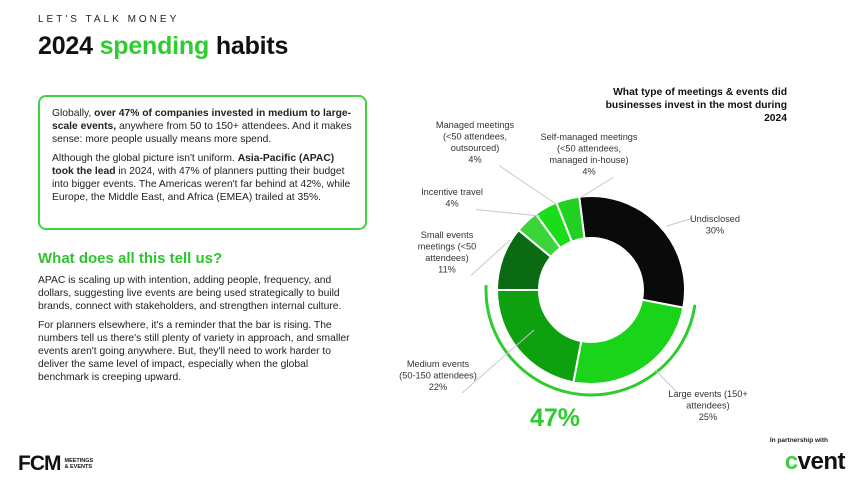 This screenshot has height=489, width=865. What do you see at coordinates (555, 418) in the screenshot?
I see `highlight-percentage: 47%` at bounding box center [555, 418].